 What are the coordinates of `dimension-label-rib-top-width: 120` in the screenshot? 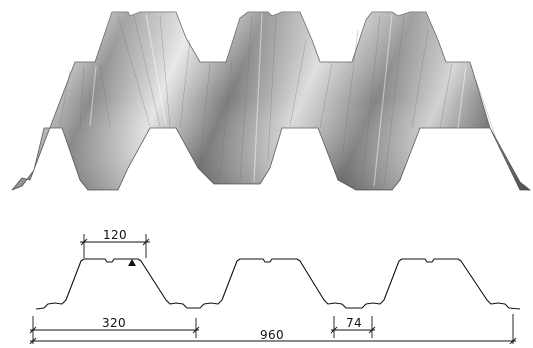 It's located at (115, 235).